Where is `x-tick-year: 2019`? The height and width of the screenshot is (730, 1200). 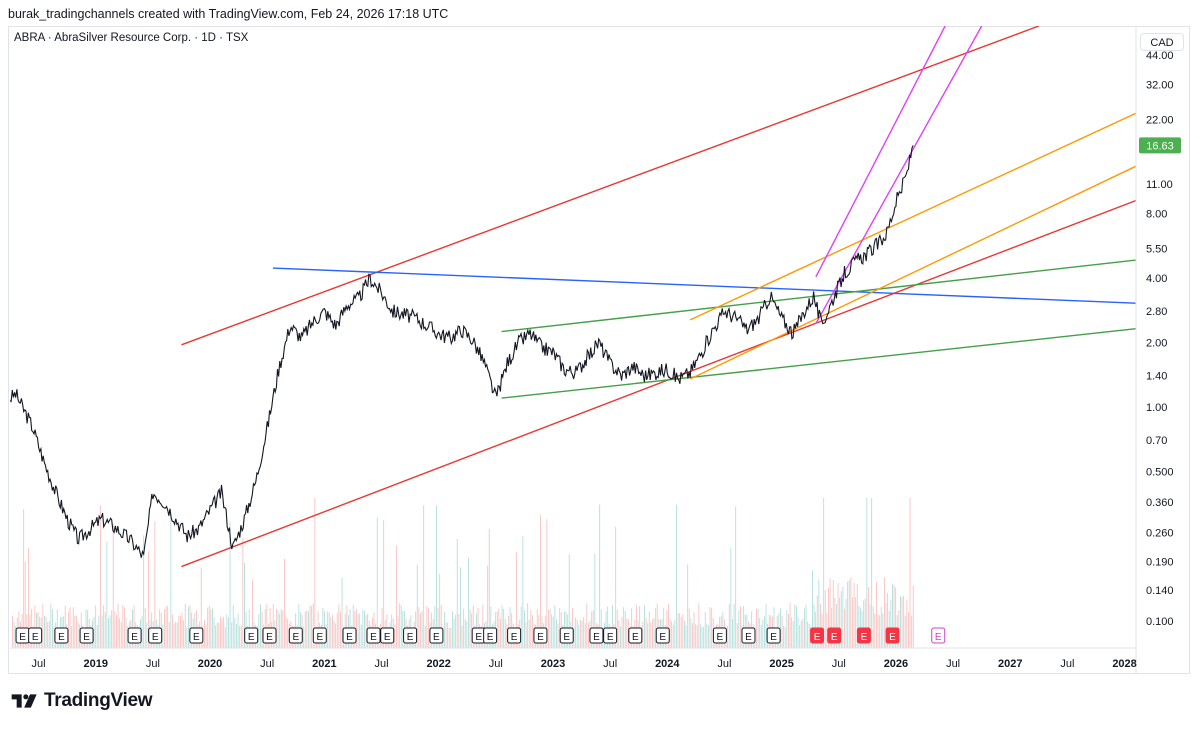 x-tick-year: 2019 is located at coordinates (95, 664).